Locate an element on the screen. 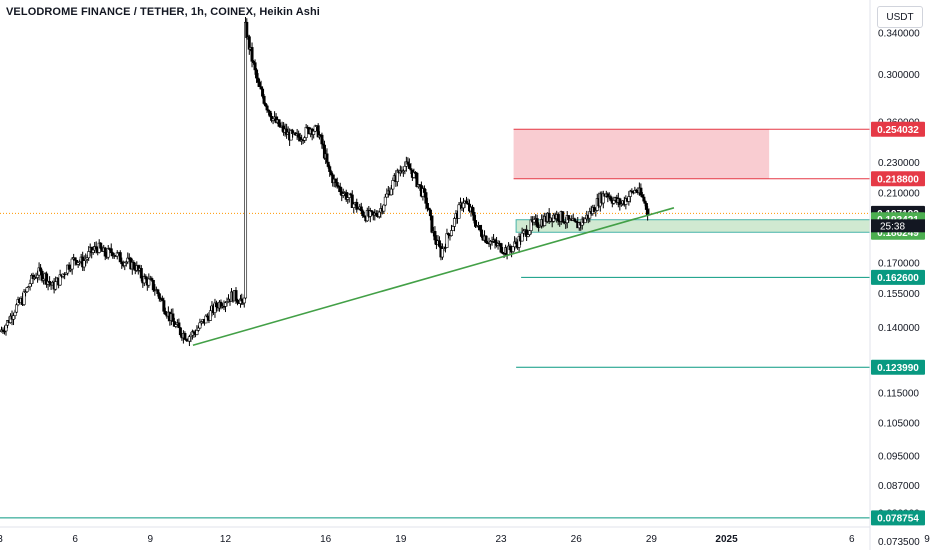 The width and height of the screenshot is (932, 550). price-label-text: 0.254032 is located at coordinates (898, 130).